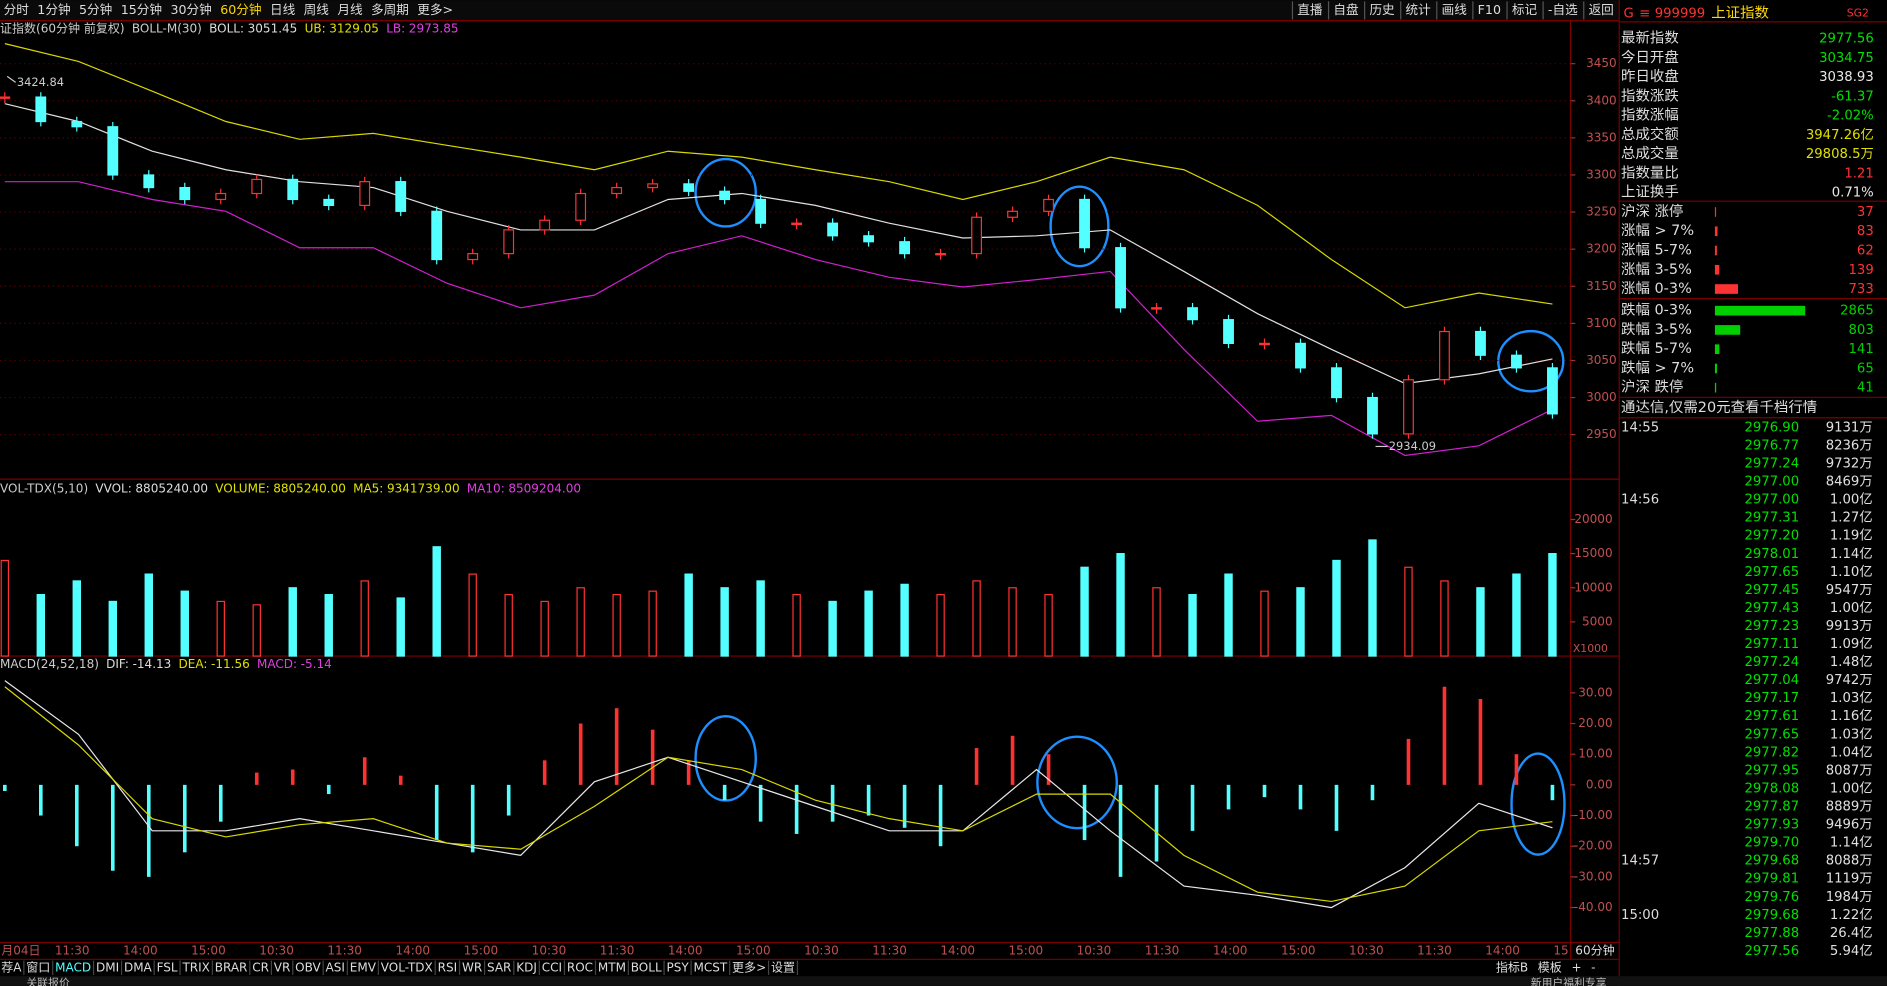 Image resolution: width=1887 pixels, height=986 pixels. I want to click on breadth-value: 41, so click(1865, 388).